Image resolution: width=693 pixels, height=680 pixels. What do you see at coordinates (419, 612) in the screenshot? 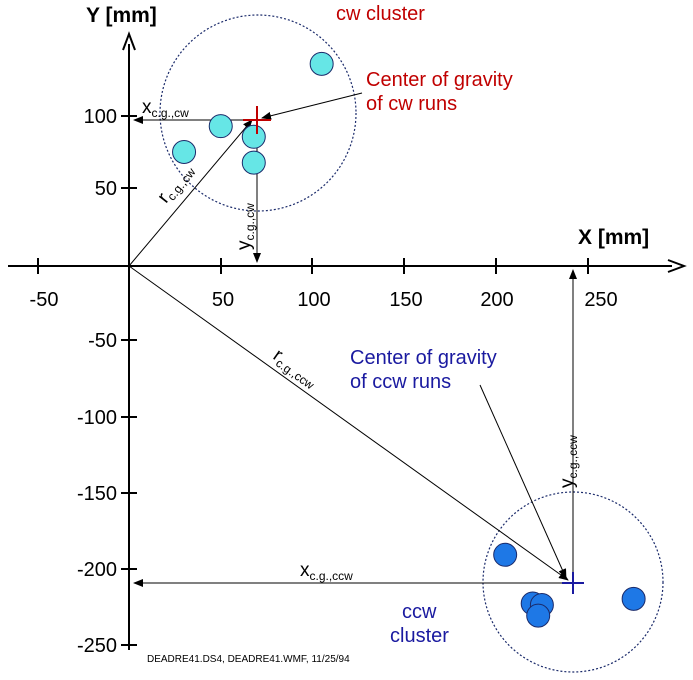
I see `ccw-cluster-label: ccw` at bounding box center [419, 612].